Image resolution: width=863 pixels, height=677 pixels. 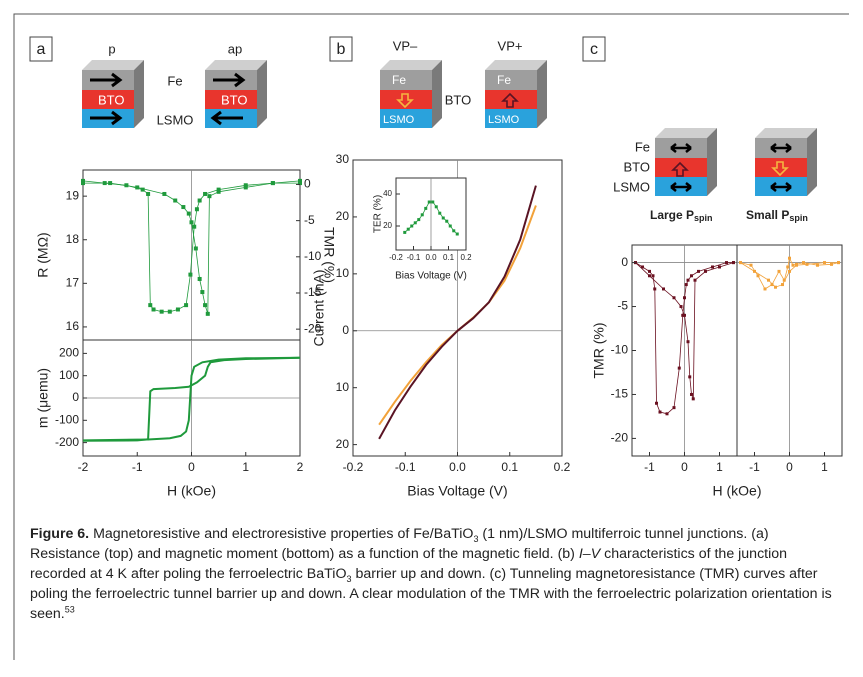 What do you see at coordinates (703, 218) in the screenshot?
I see `label-sub: spin` at bounding box center [703, 218].